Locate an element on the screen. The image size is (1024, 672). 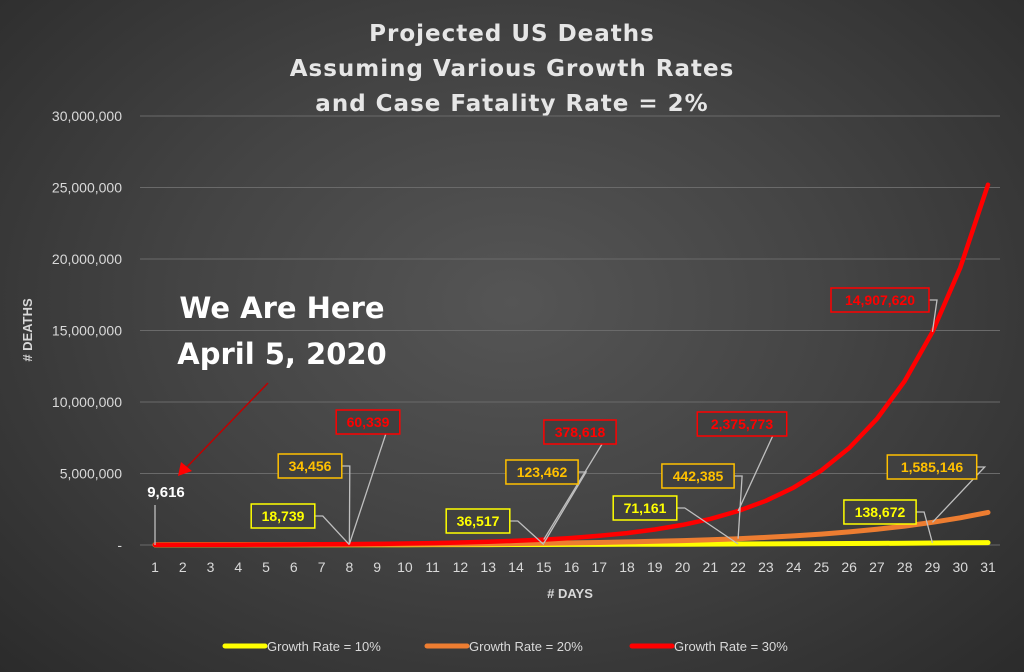
data-label: 2,375,773 is located at coordinates (742, 424).